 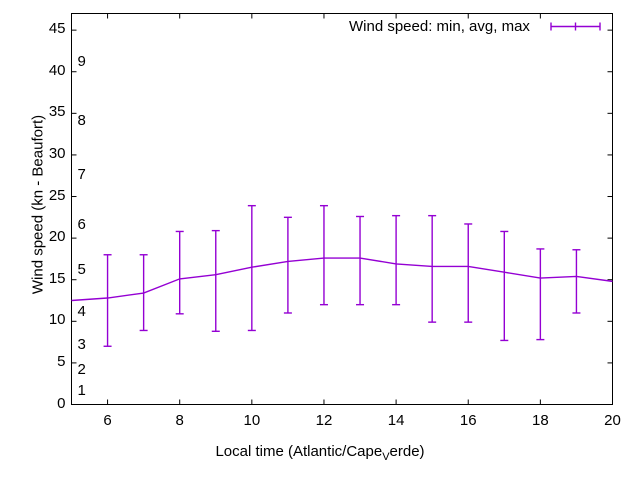 I want to click on y-axis-tick-label: 5, so click(x=61, y=361).